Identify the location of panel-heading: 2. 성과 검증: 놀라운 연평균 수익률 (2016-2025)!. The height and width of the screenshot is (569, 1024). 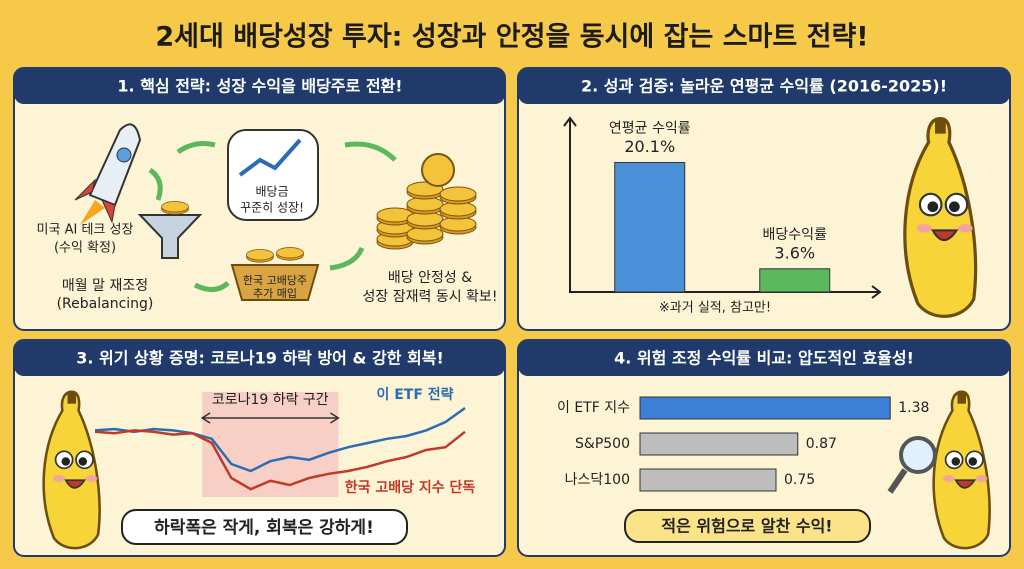
(764, 86).